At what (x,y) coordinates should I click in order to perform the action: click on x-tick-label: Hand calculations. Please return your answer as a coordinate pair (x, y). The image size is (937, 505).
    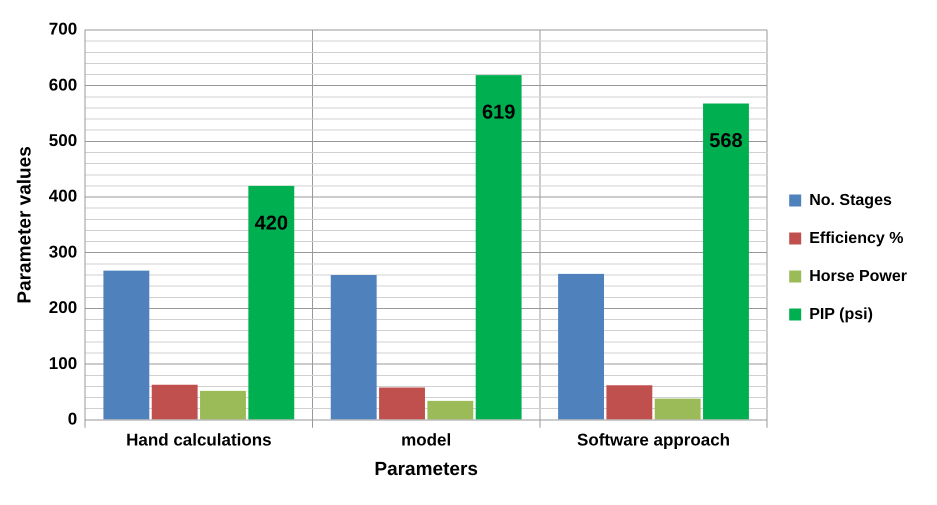
    Looking at the image, I should click on (199, 440).